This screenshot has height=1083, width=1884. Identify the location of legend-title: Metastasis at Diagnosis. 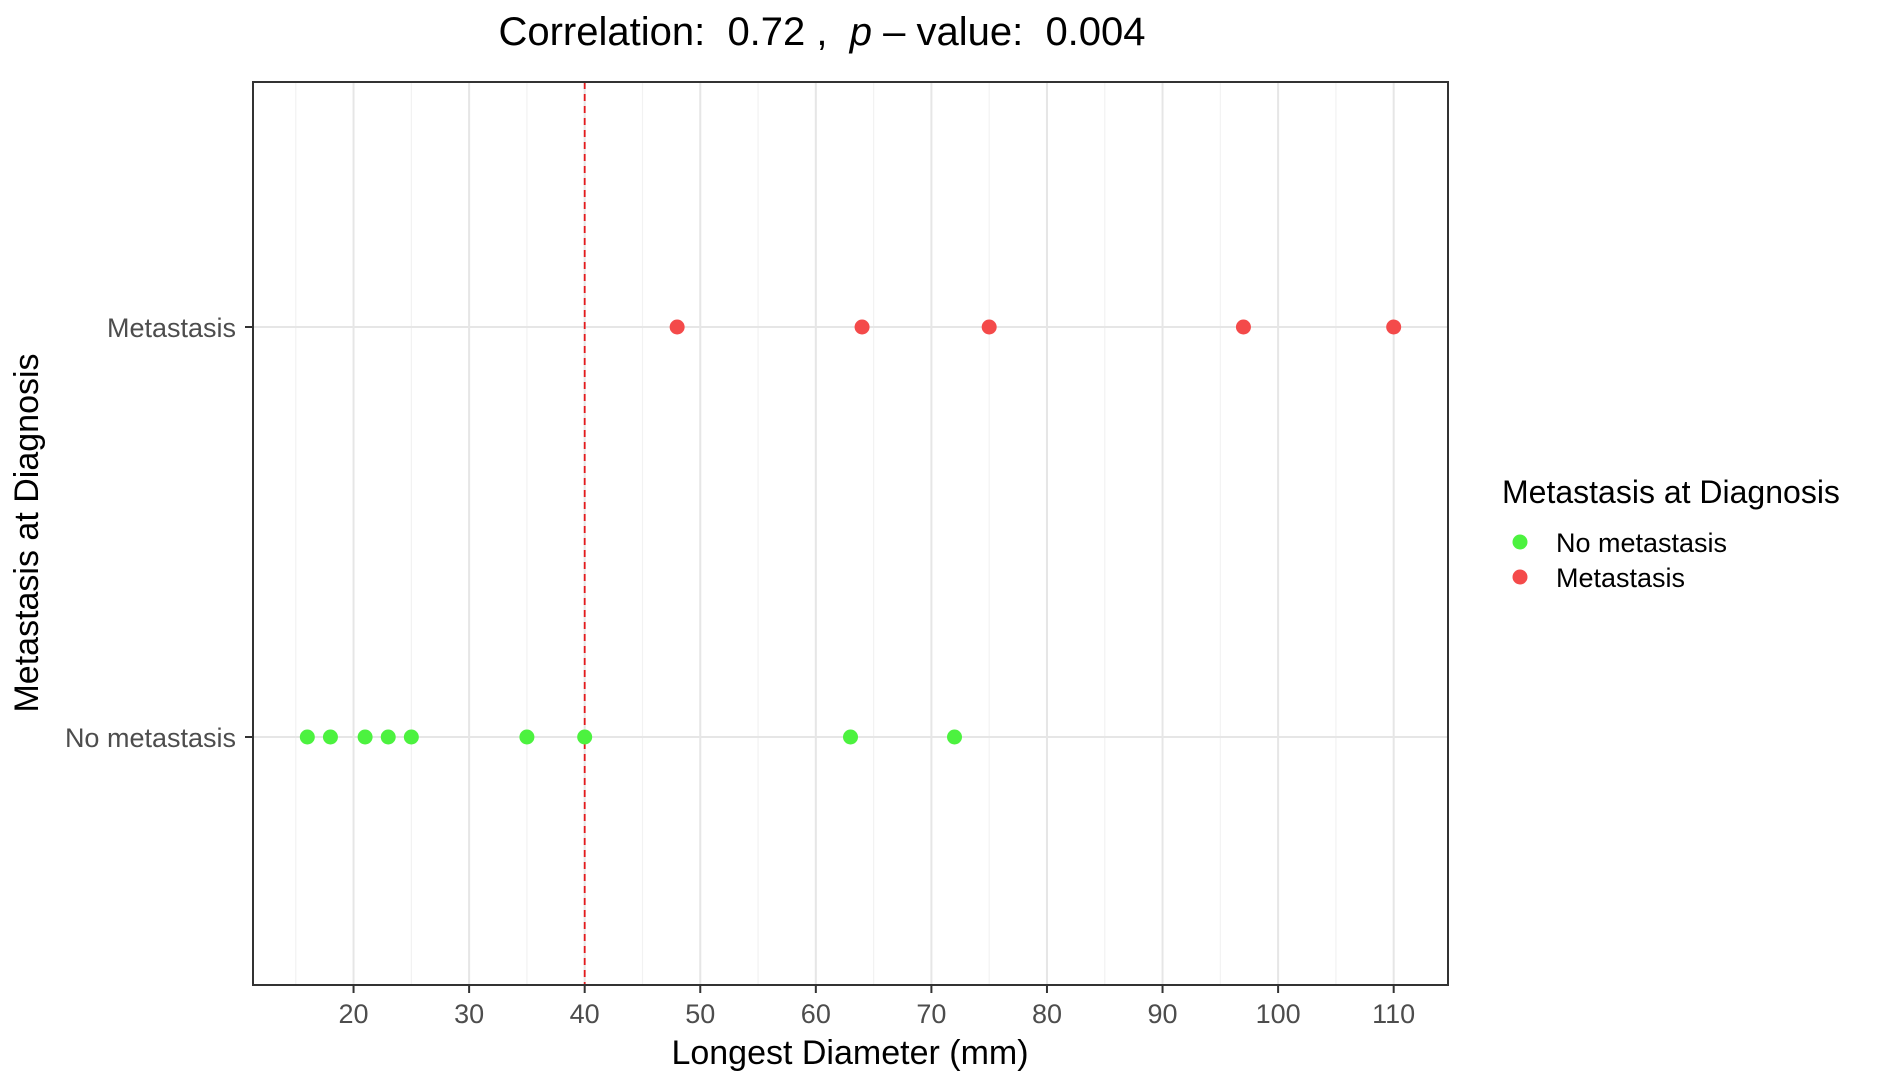
(1671, 492).